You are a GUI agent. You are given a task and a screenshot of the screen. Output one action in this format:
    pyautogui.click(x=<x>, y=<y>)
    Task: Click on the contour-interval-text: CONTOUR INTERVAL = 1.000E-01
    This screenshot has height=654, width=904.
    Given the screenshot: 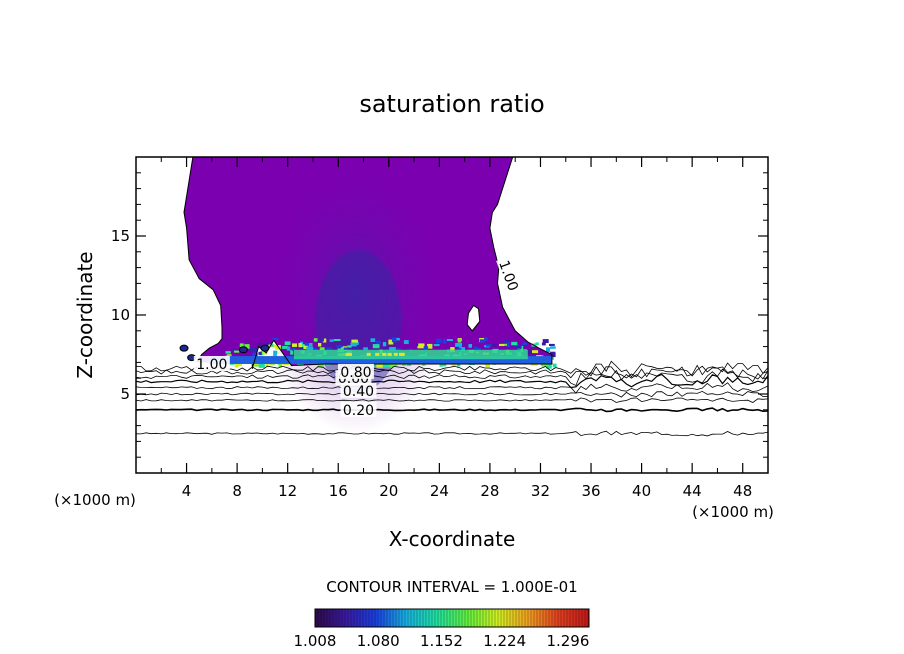 What is the action you would take?
    pyautogui.click(x=451, y=587)
    